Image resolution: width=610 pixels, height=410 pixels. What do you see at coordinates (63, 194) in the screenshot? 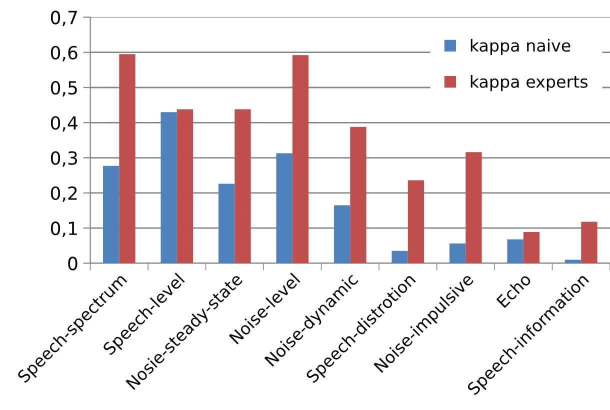
I see `y-tick-label: 0,2` at bounding box center [63, 194].